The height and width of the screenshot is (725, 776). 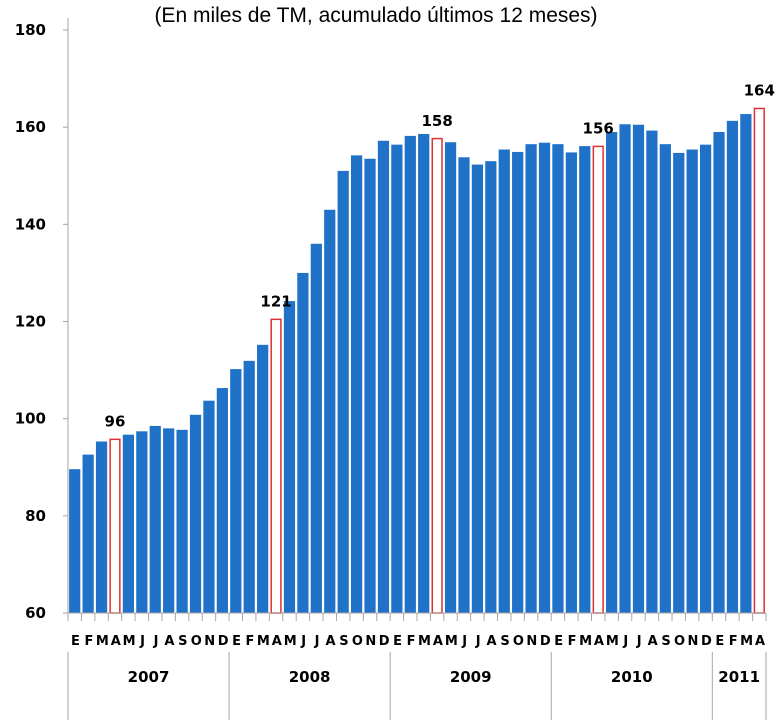 I want to click on data-label: 96, so click(x=115, y=422).